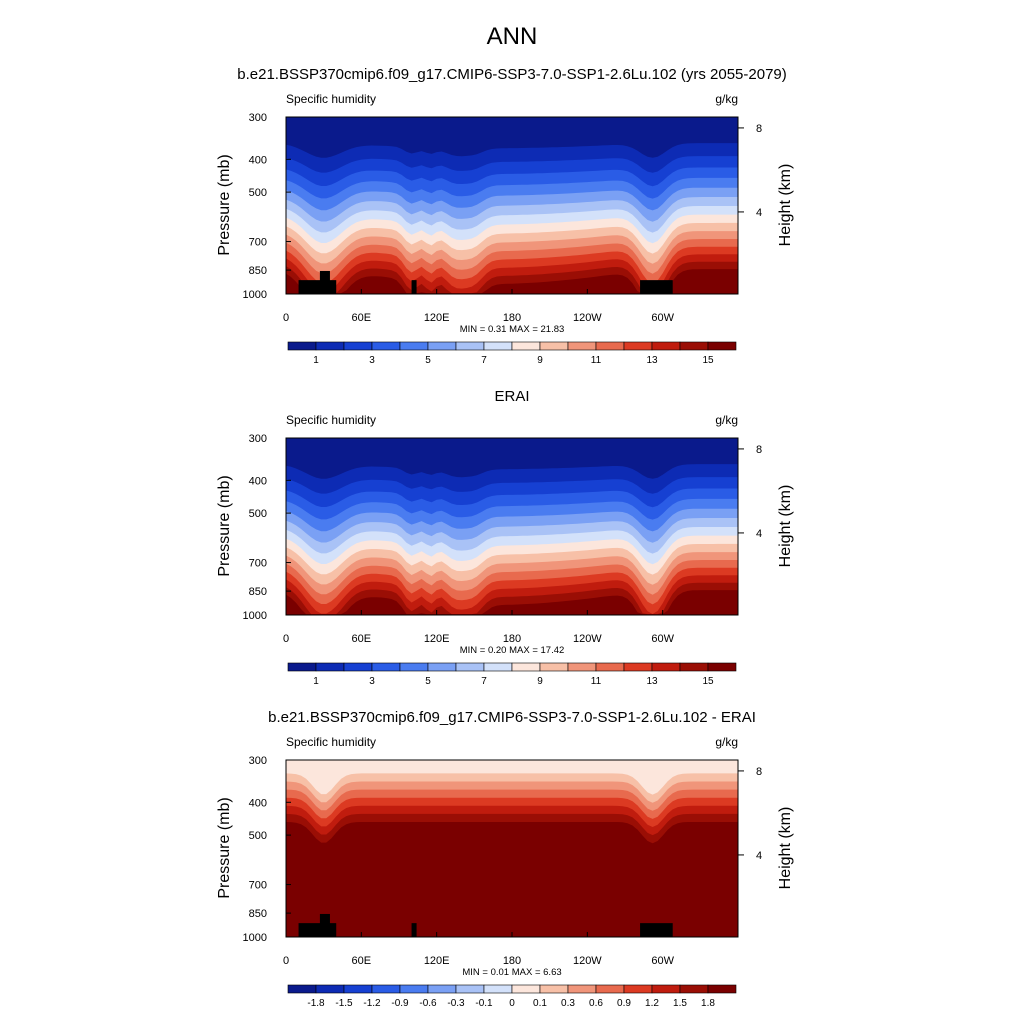  I want to click on y-tick-label: 850, so click(258, 592).